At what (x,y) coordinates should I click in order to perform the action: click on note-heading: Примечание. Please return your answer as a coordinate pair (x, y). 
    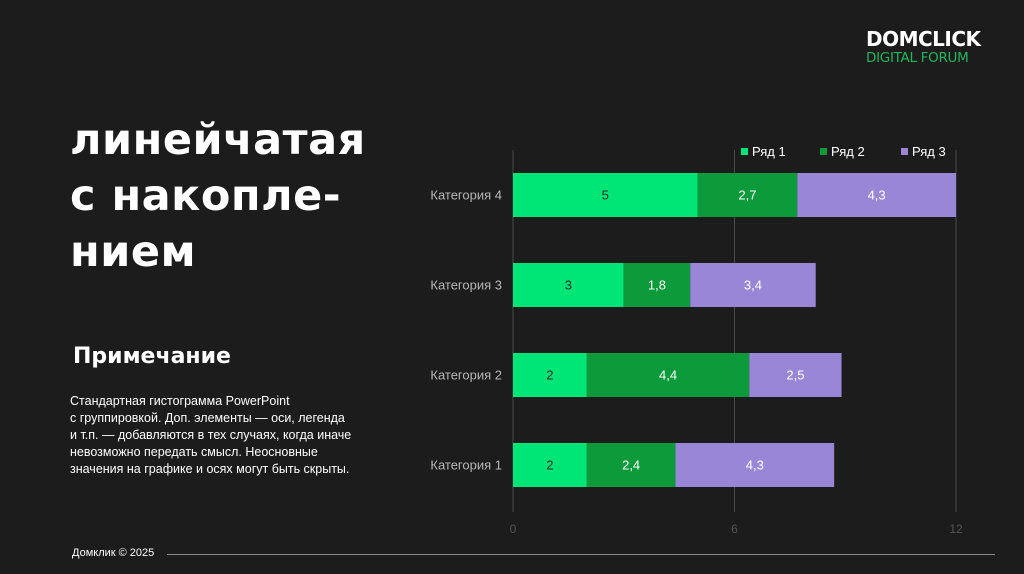
    Looking at the image, I should click on (152, 356).